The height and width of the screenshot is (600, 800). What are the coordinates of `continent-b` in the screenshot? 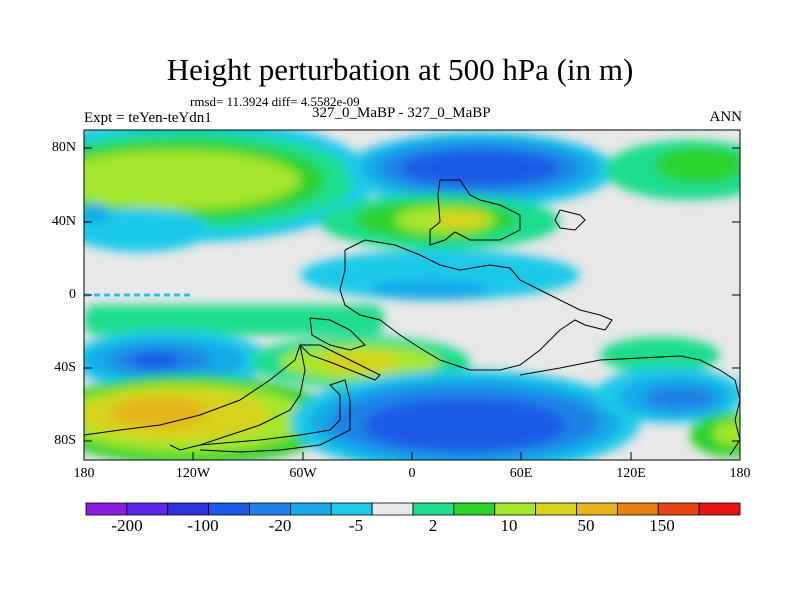 It's located at (476, 305).